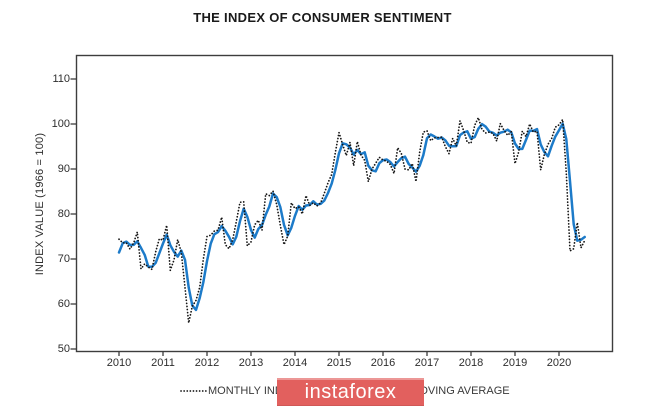 This screenshot has height=409, width=665. I want to click on x-tick-label: 2012, so click(207, 363).